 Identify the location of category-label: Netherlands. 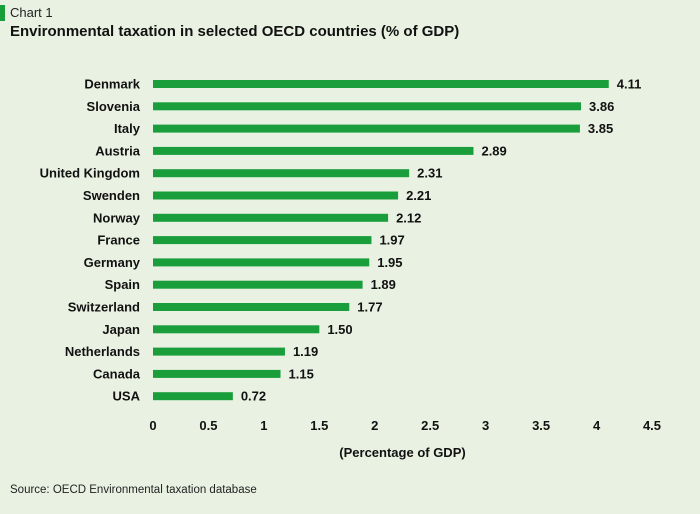
(102, 351).